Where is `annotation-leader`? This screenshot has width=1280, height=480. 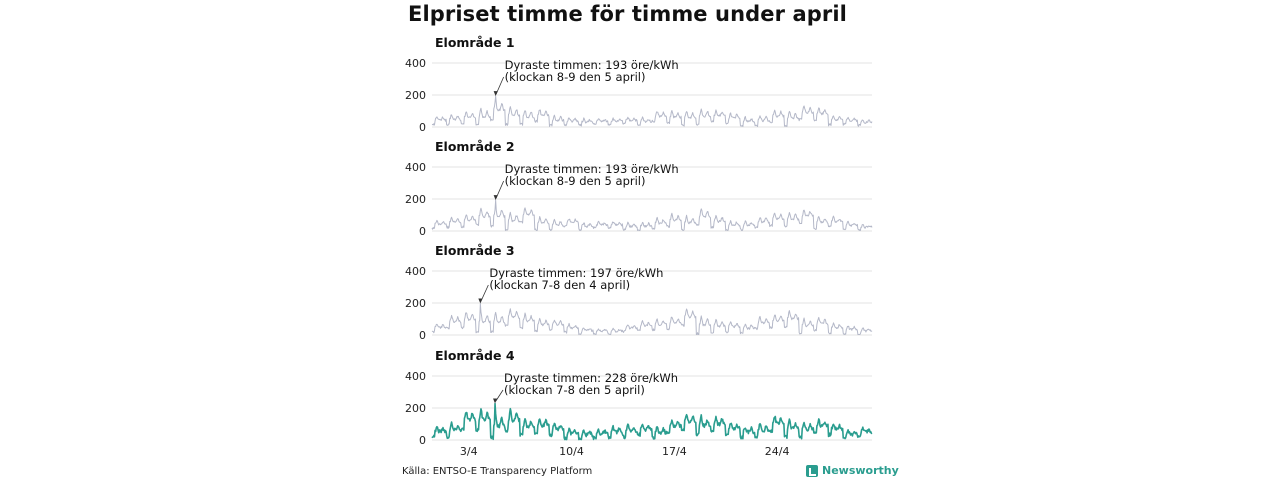 annotation-leader is located at coordinates (499, 395).